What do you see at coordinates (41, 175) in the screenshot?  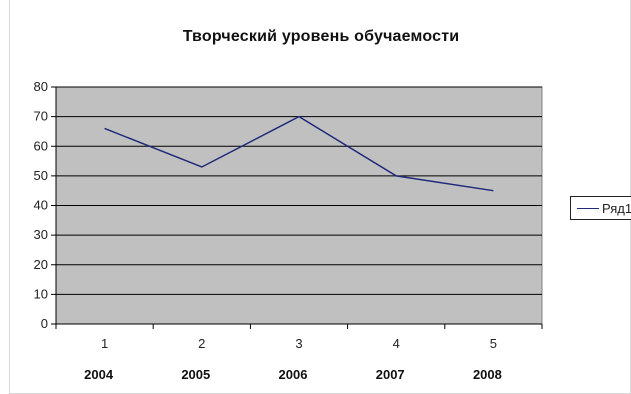 I see `y-tick-label-50: 50` at bounding box center [41, 175].